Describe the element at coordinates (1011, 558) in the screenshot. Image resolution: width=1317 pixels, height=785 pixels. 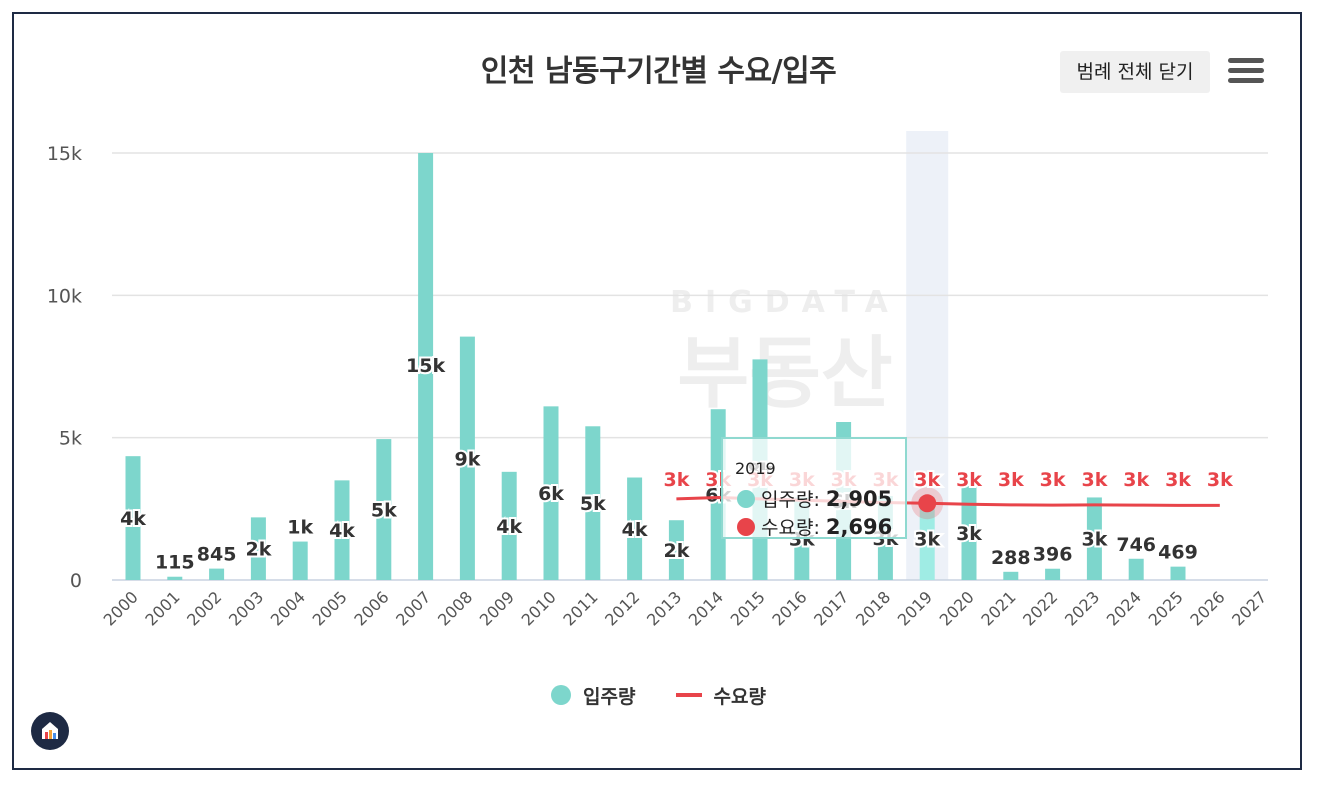
I see `bar-data-label: 288` at that location.